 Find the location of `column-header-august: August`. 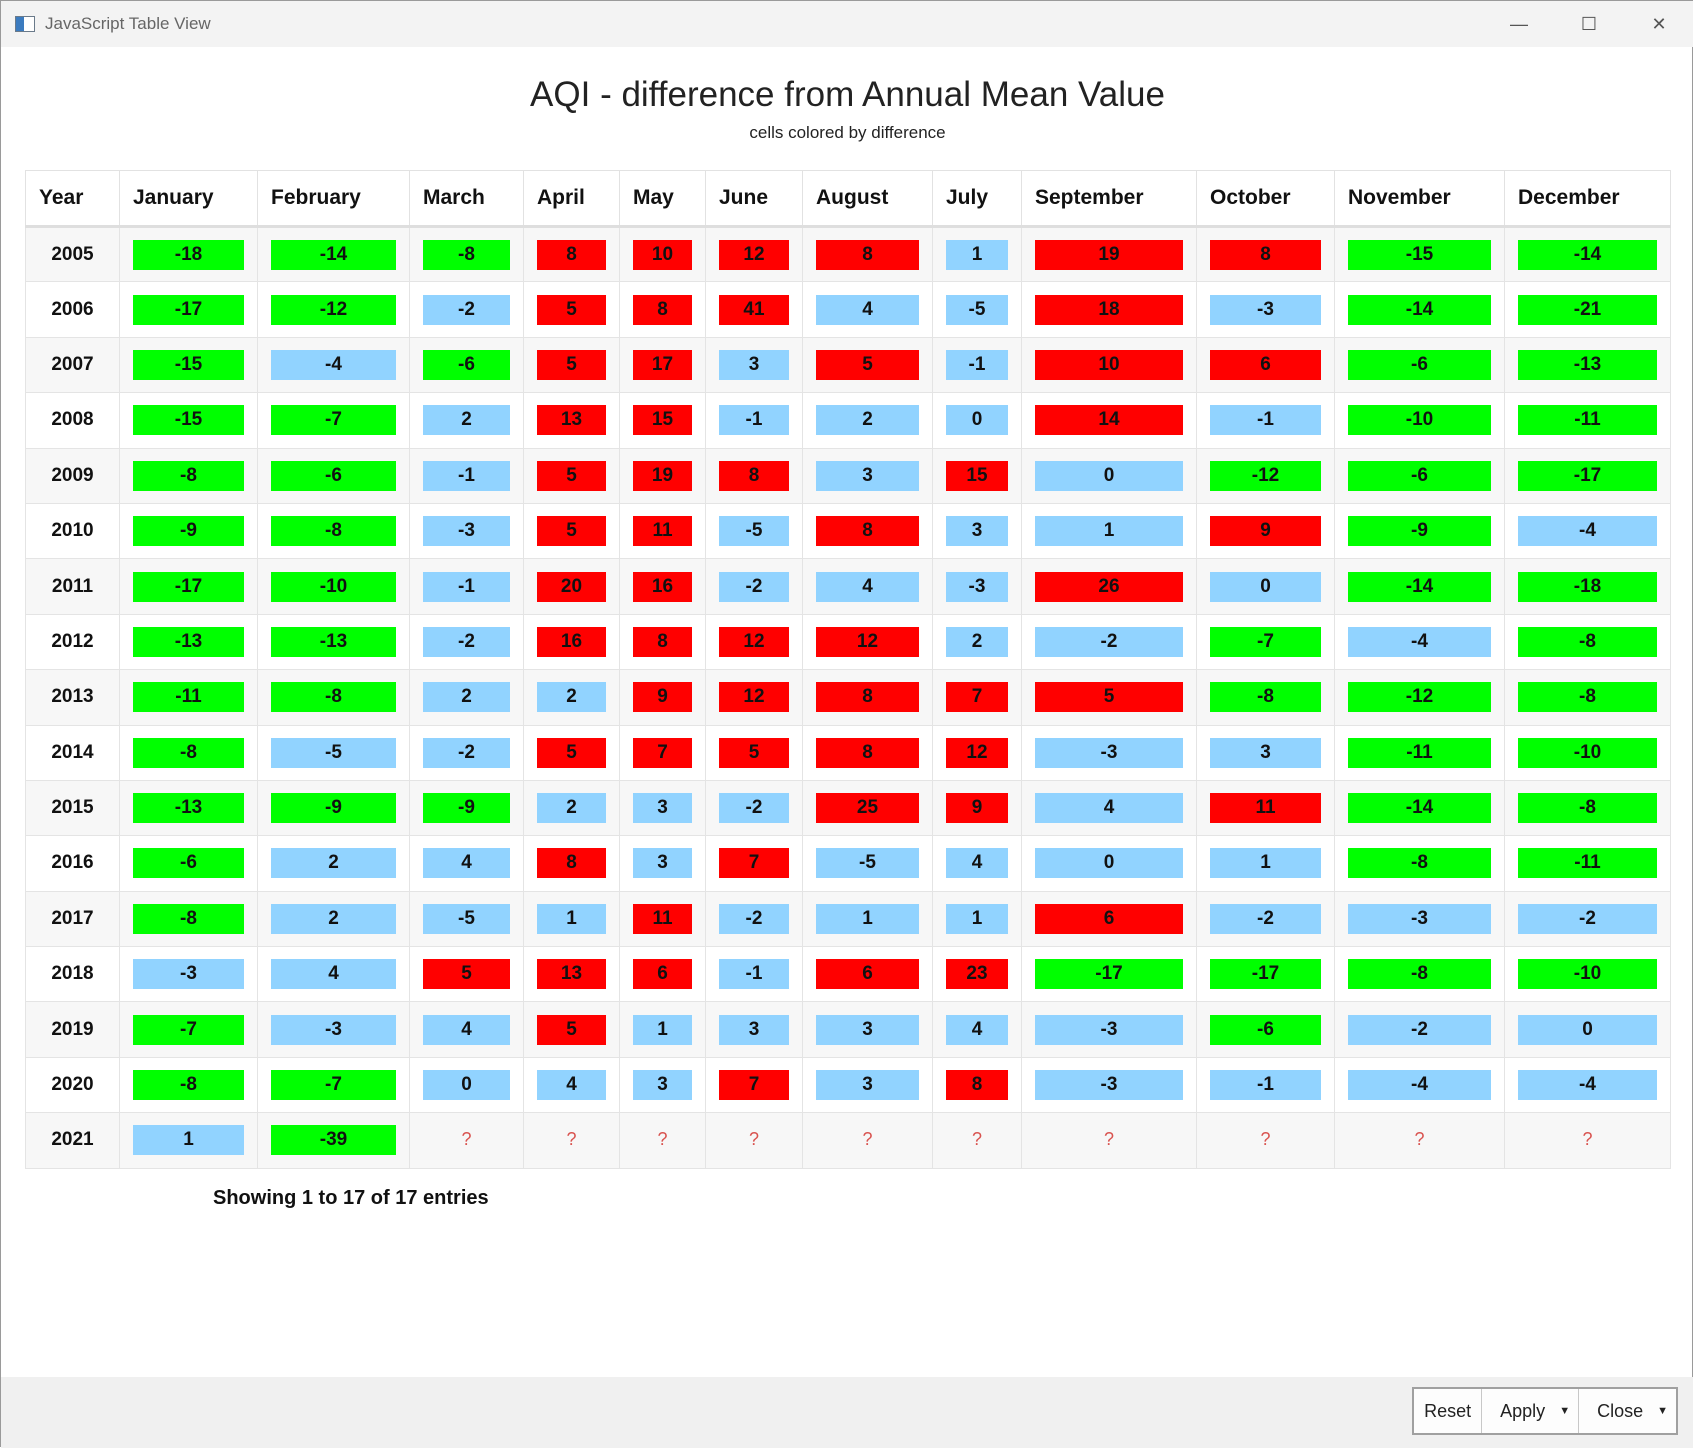

column-header-august: August is located at coordinates (867, 199).